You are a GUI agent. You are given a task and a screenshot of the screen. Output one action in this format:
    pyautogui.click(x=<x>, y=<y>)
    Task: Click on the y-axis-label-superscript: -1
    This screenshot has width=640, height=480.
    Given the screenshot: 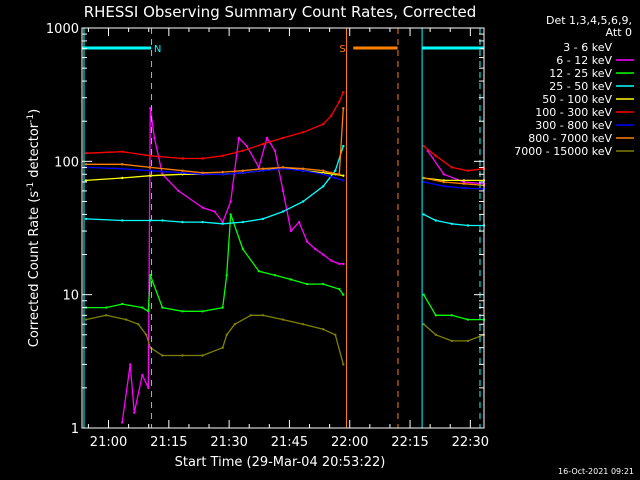 What is the action you would take?
    pyautogui.click(x=31, y=118)
    